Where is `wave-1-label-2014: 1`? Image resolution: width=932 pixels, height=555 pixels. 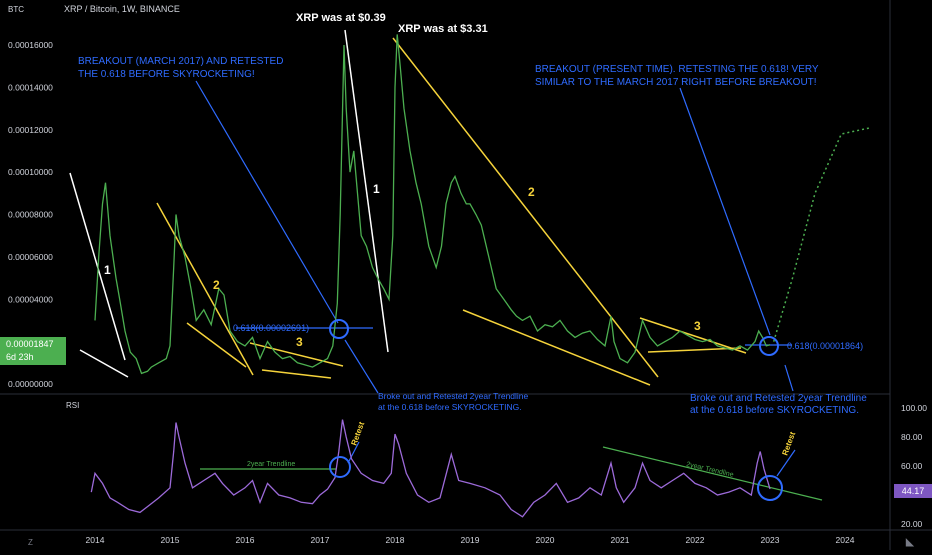 wave-1-label-2014: 1 is located at coordinates (107, 270).